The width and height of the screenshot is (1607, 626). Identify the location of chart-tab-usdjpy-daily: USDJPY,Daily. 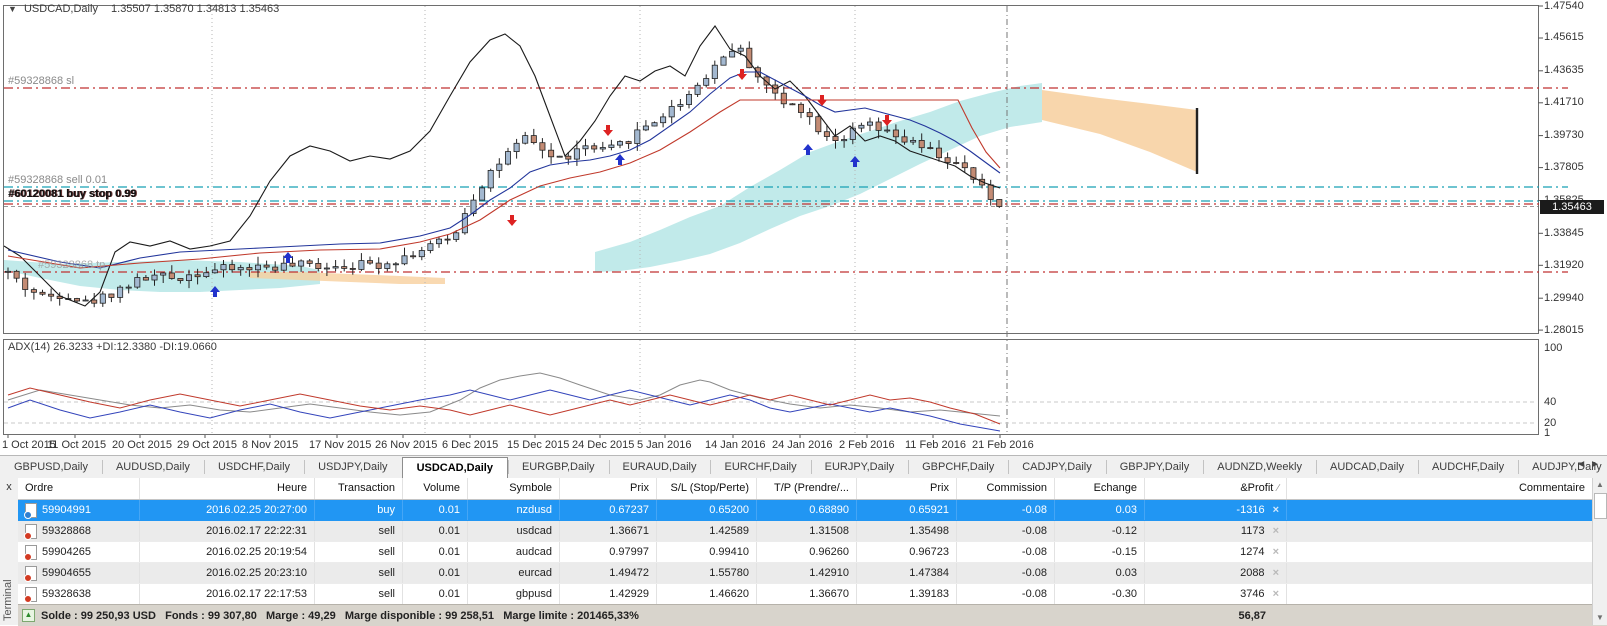
(353, 467).